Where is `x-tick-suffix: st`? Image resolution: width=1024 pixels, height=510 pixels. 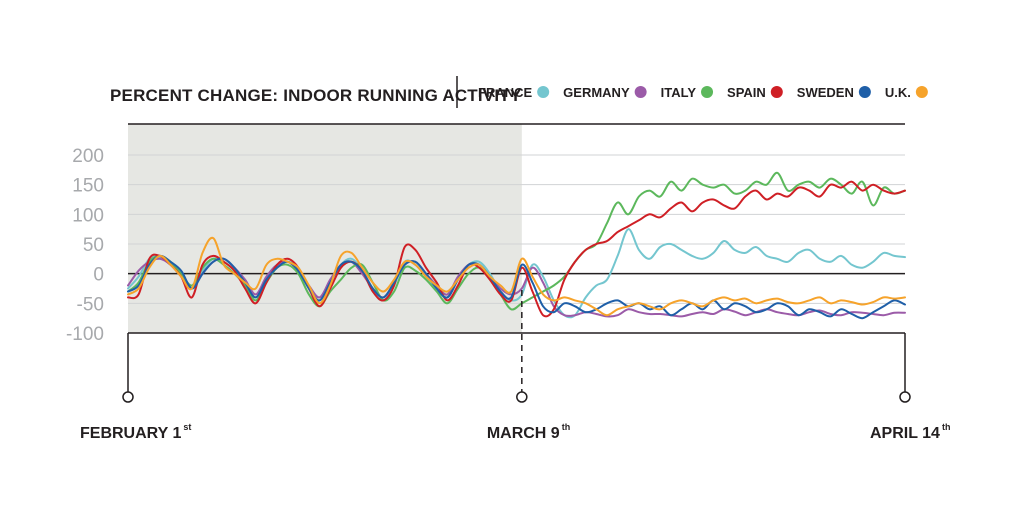
x-tick-suffix: st is located at coordinates (187, 427).